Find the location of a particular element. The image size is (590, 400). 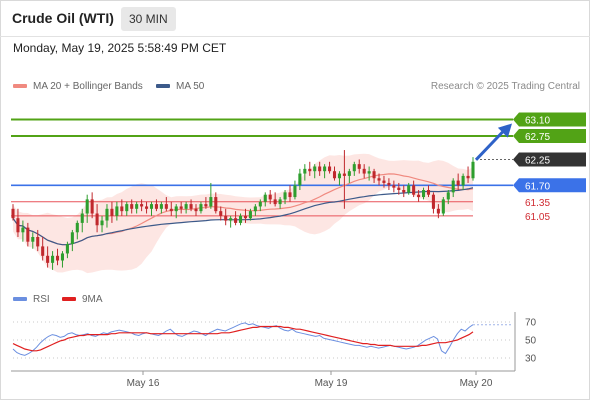

timeframe-badge: 30 MIN is located at coordinates (148, 19).